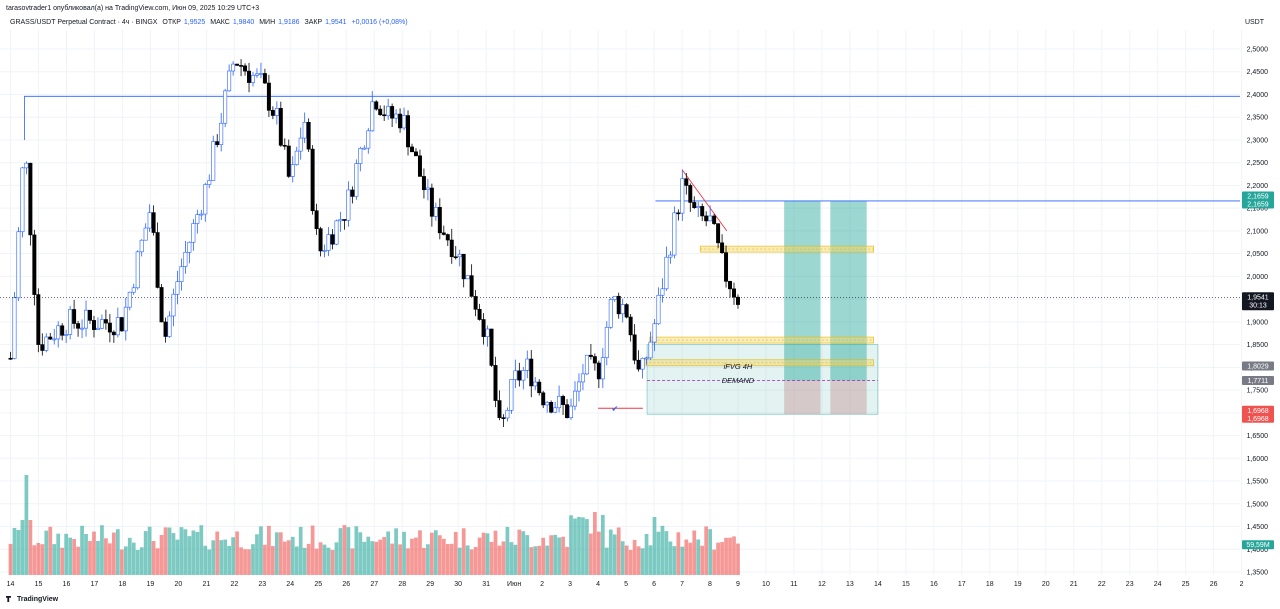 This screenshot has height=609, width=1280. What do you see at coordinates (704, 200) in the screenshot?
I see `trend-line` at bounding box center [704, 200].